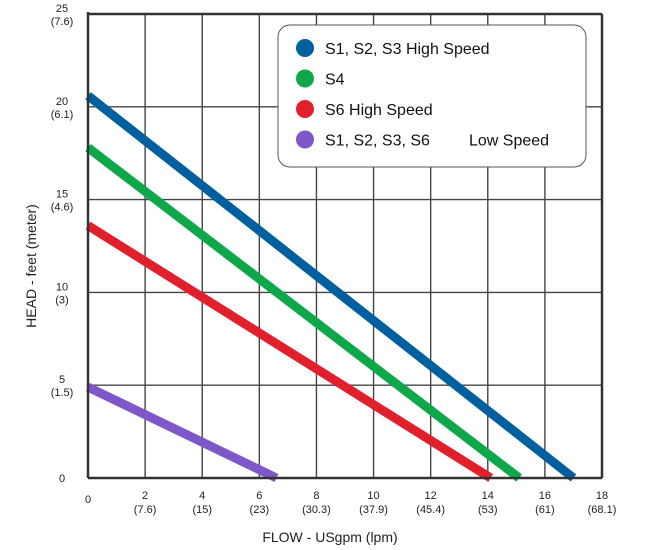 This screenshot has height=550, width=652. Describe the element at coordinates (407, 49) in the screenshot. I see `legend-label-1: S1, S2, S3 High Speed` at that location.